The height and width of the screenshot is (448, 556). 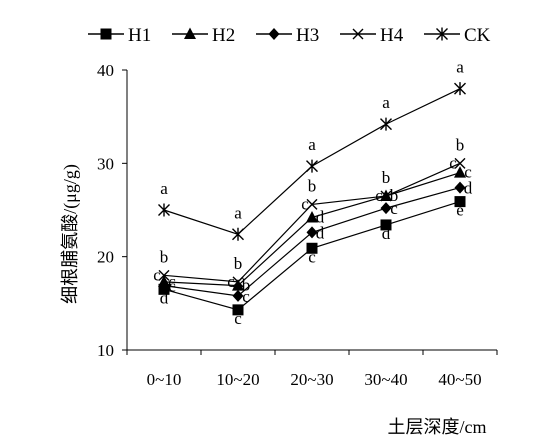 I want to click on y-tick-label: 40, so click(x=105, y=70).